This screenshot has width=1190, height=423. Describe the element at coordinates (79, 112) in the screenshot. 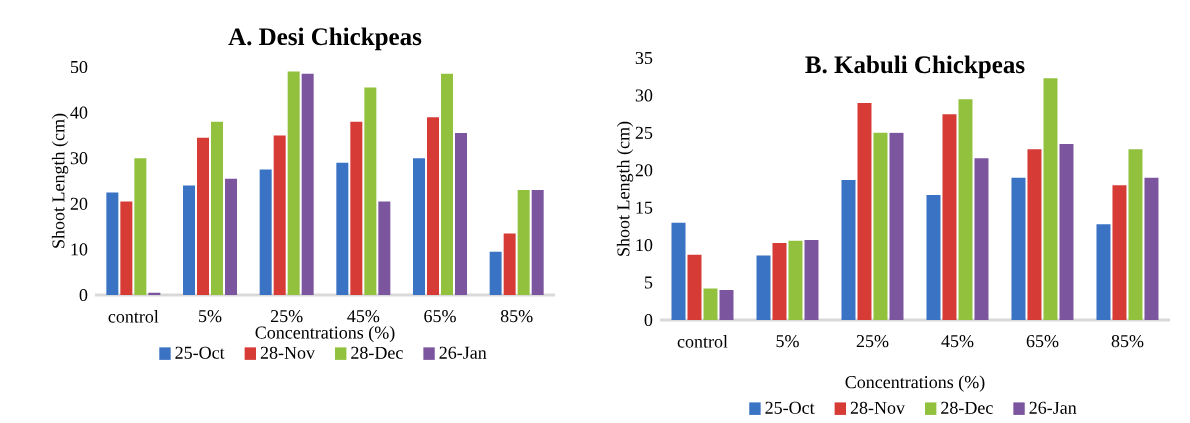

I see `y-tick-label: 40` at that location.